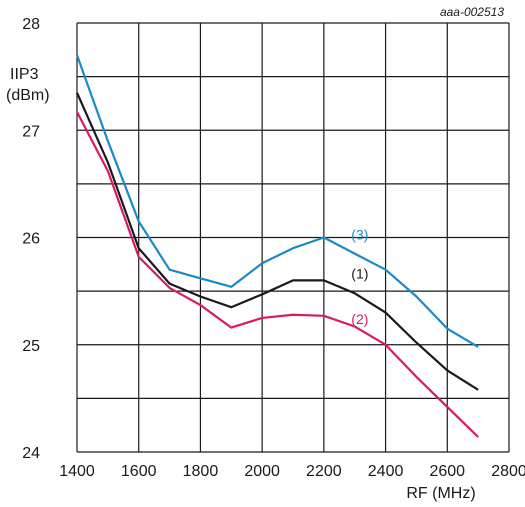 The width and height of the screenshot is (525, 507). What do you see at coordinates (77, 471) in the screenshot?
I see `x-tick-1400: 1400` at bounding box center [77, 471].